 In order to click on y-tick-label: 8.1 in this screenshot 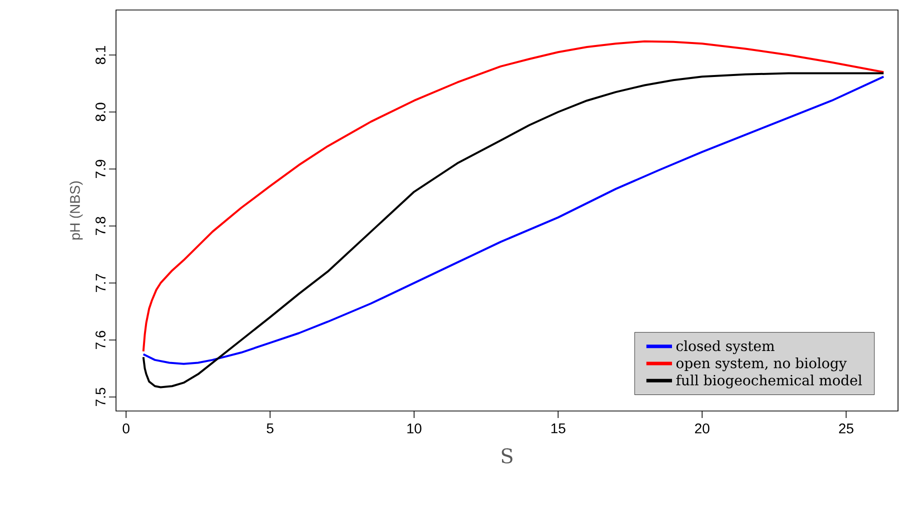, I will do `click(101, 55)`.